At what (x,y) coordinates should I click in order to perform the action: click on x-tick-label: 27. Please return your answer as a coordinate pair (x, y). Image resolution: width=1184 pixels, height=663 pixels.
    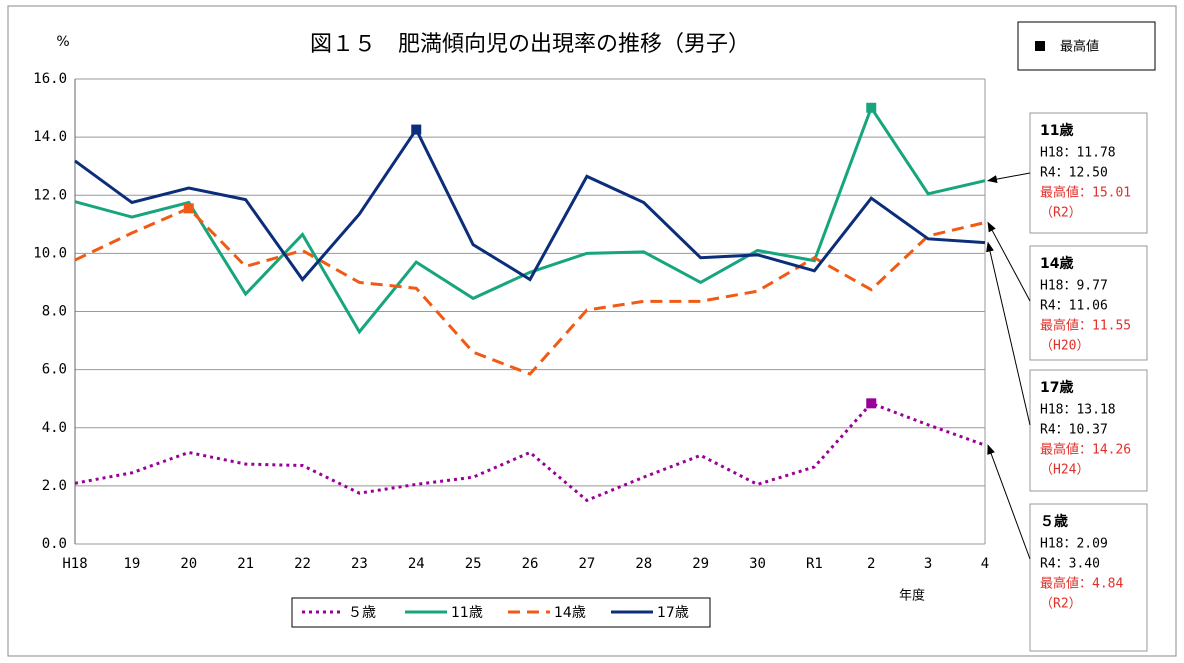
    Looking at the image, I should click on (586, 564).